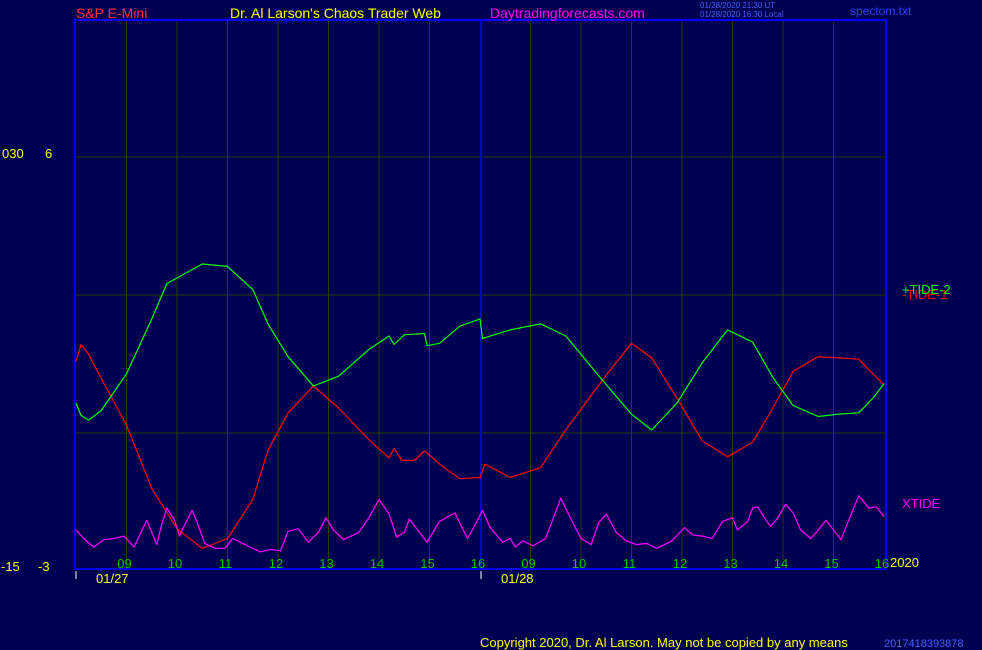  I want to click on date-tick-label: 01/28, so click(517, 578).